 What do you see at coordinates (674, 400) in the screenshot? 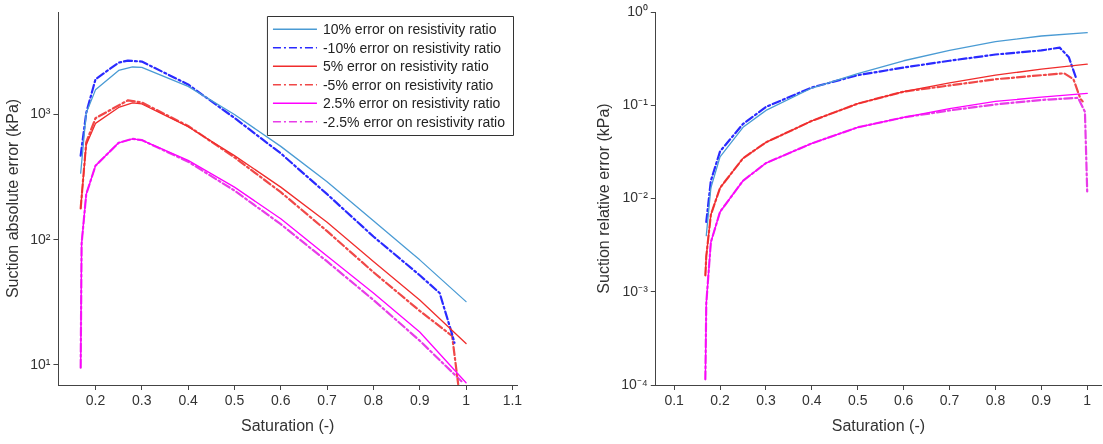
I see `x-tick-label: 0.1` at bounding box center [674, 400].